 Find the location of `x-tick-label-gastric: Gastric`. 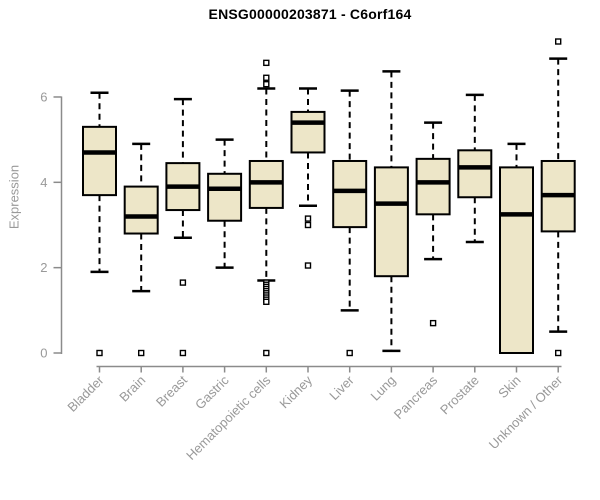

x-tick-label-gastric: Gastric is located at coordinates (212, 392).